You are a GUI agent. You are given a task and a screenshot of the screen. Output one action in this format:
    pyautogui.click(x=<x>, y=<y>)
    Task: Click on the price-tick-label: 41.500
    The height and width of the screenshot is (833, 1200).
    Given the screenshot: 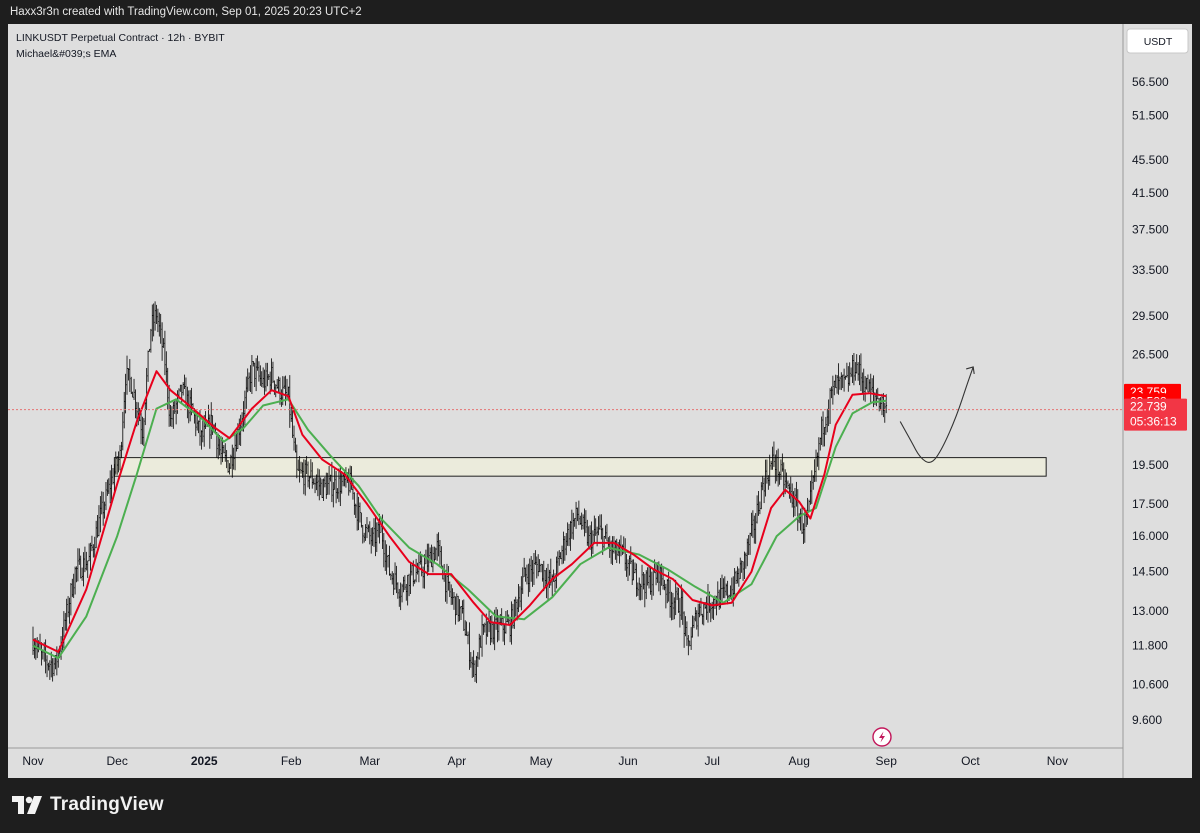 What is the action you would take?
    pyautogui.click(x=1150, y=193)
    